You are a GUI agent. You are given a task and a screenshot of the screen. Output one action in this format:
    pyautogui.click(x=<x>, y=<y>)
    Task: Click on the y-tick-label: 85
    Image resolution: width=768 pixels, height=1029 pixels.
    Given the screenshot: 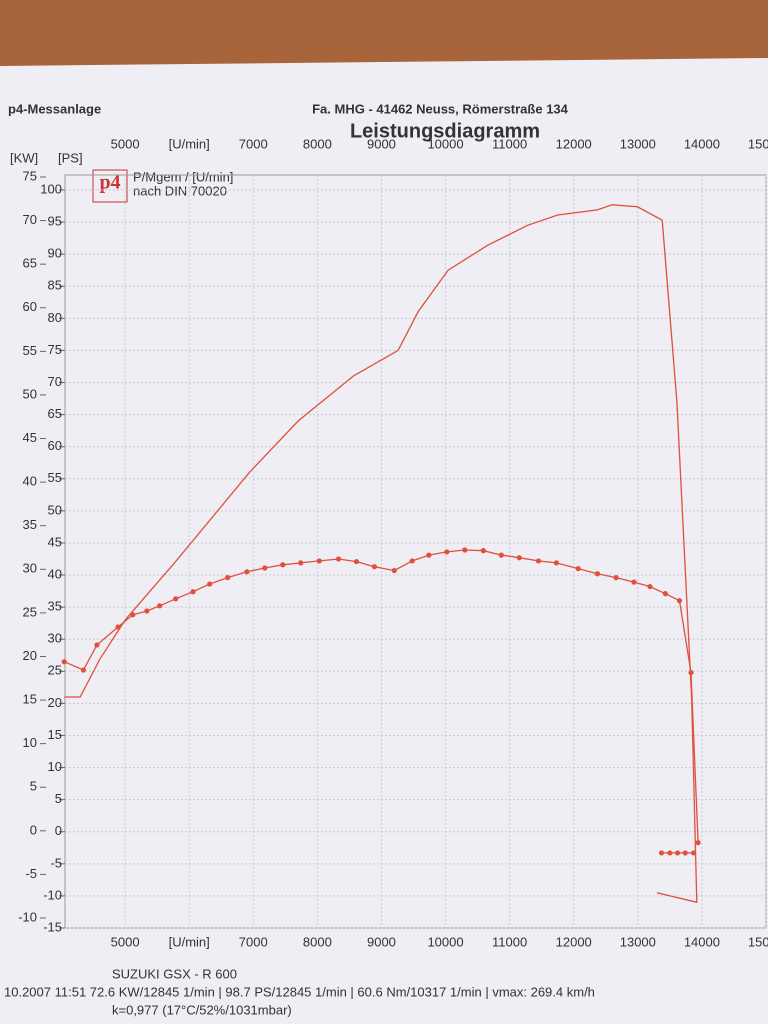 What is the action you would take?
    pyautogui.click(x=55, y=285)
    